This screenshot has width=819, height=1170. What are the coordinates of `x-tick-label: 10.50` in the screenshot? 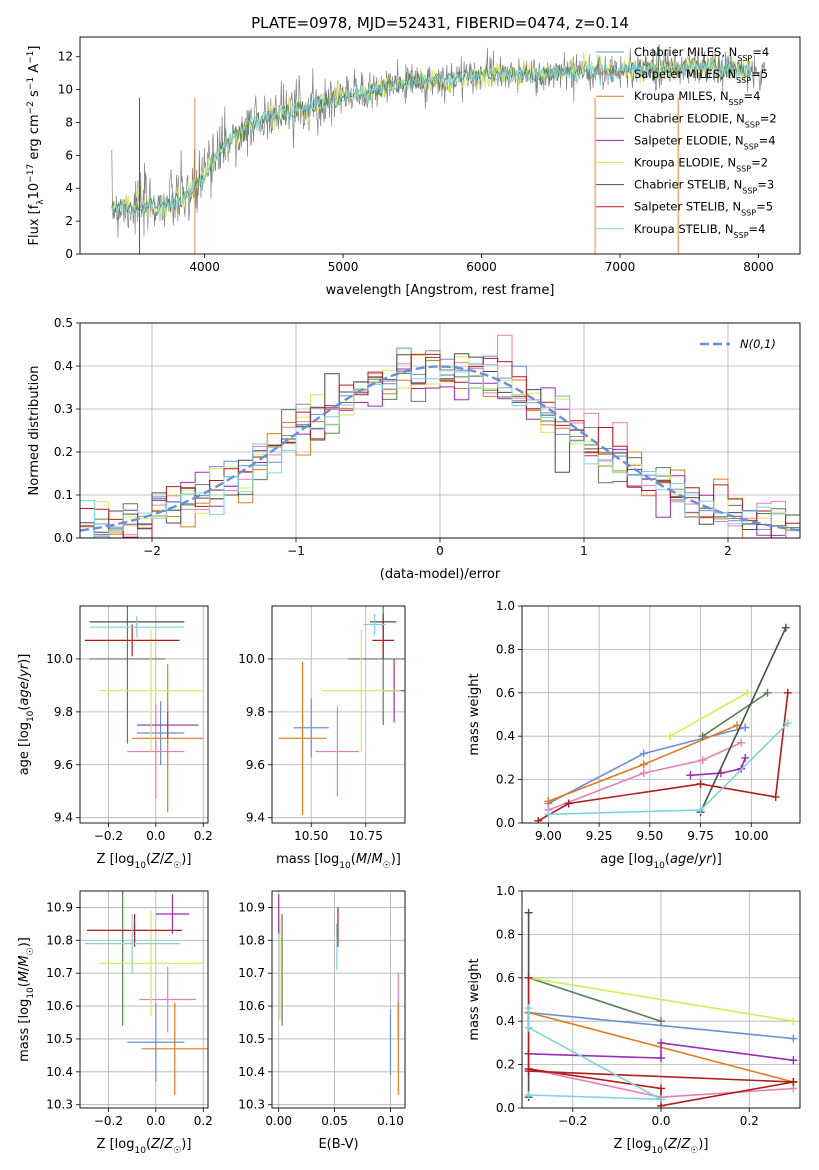 It's located at (311, 836).